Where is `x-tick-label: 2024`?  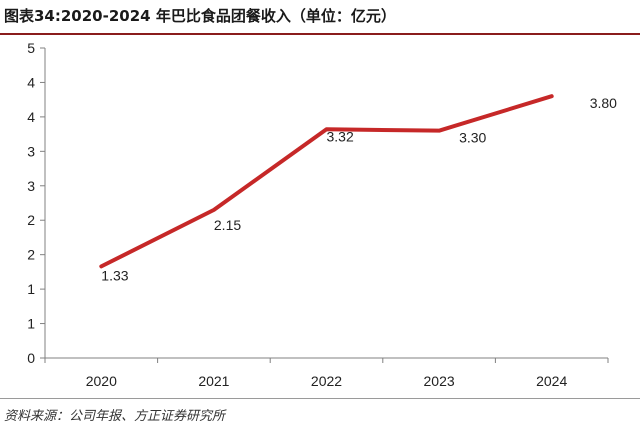
x-tick-label: 2024 is located at coordinates (551, 381).